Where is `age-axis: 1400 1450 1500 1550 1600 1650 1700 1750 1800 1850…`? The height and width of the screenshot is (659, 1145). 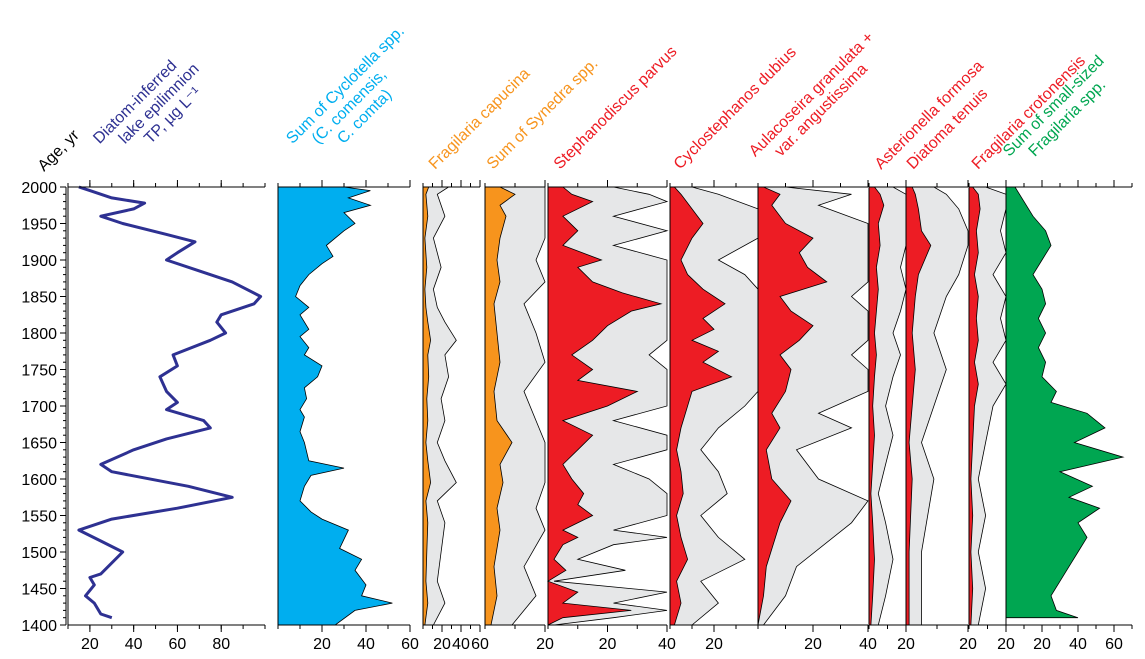
age-axis: 1400 1450 1500 1550 1600 1650 1700 1750 1800 1850… is located at coordinates (52, 380).